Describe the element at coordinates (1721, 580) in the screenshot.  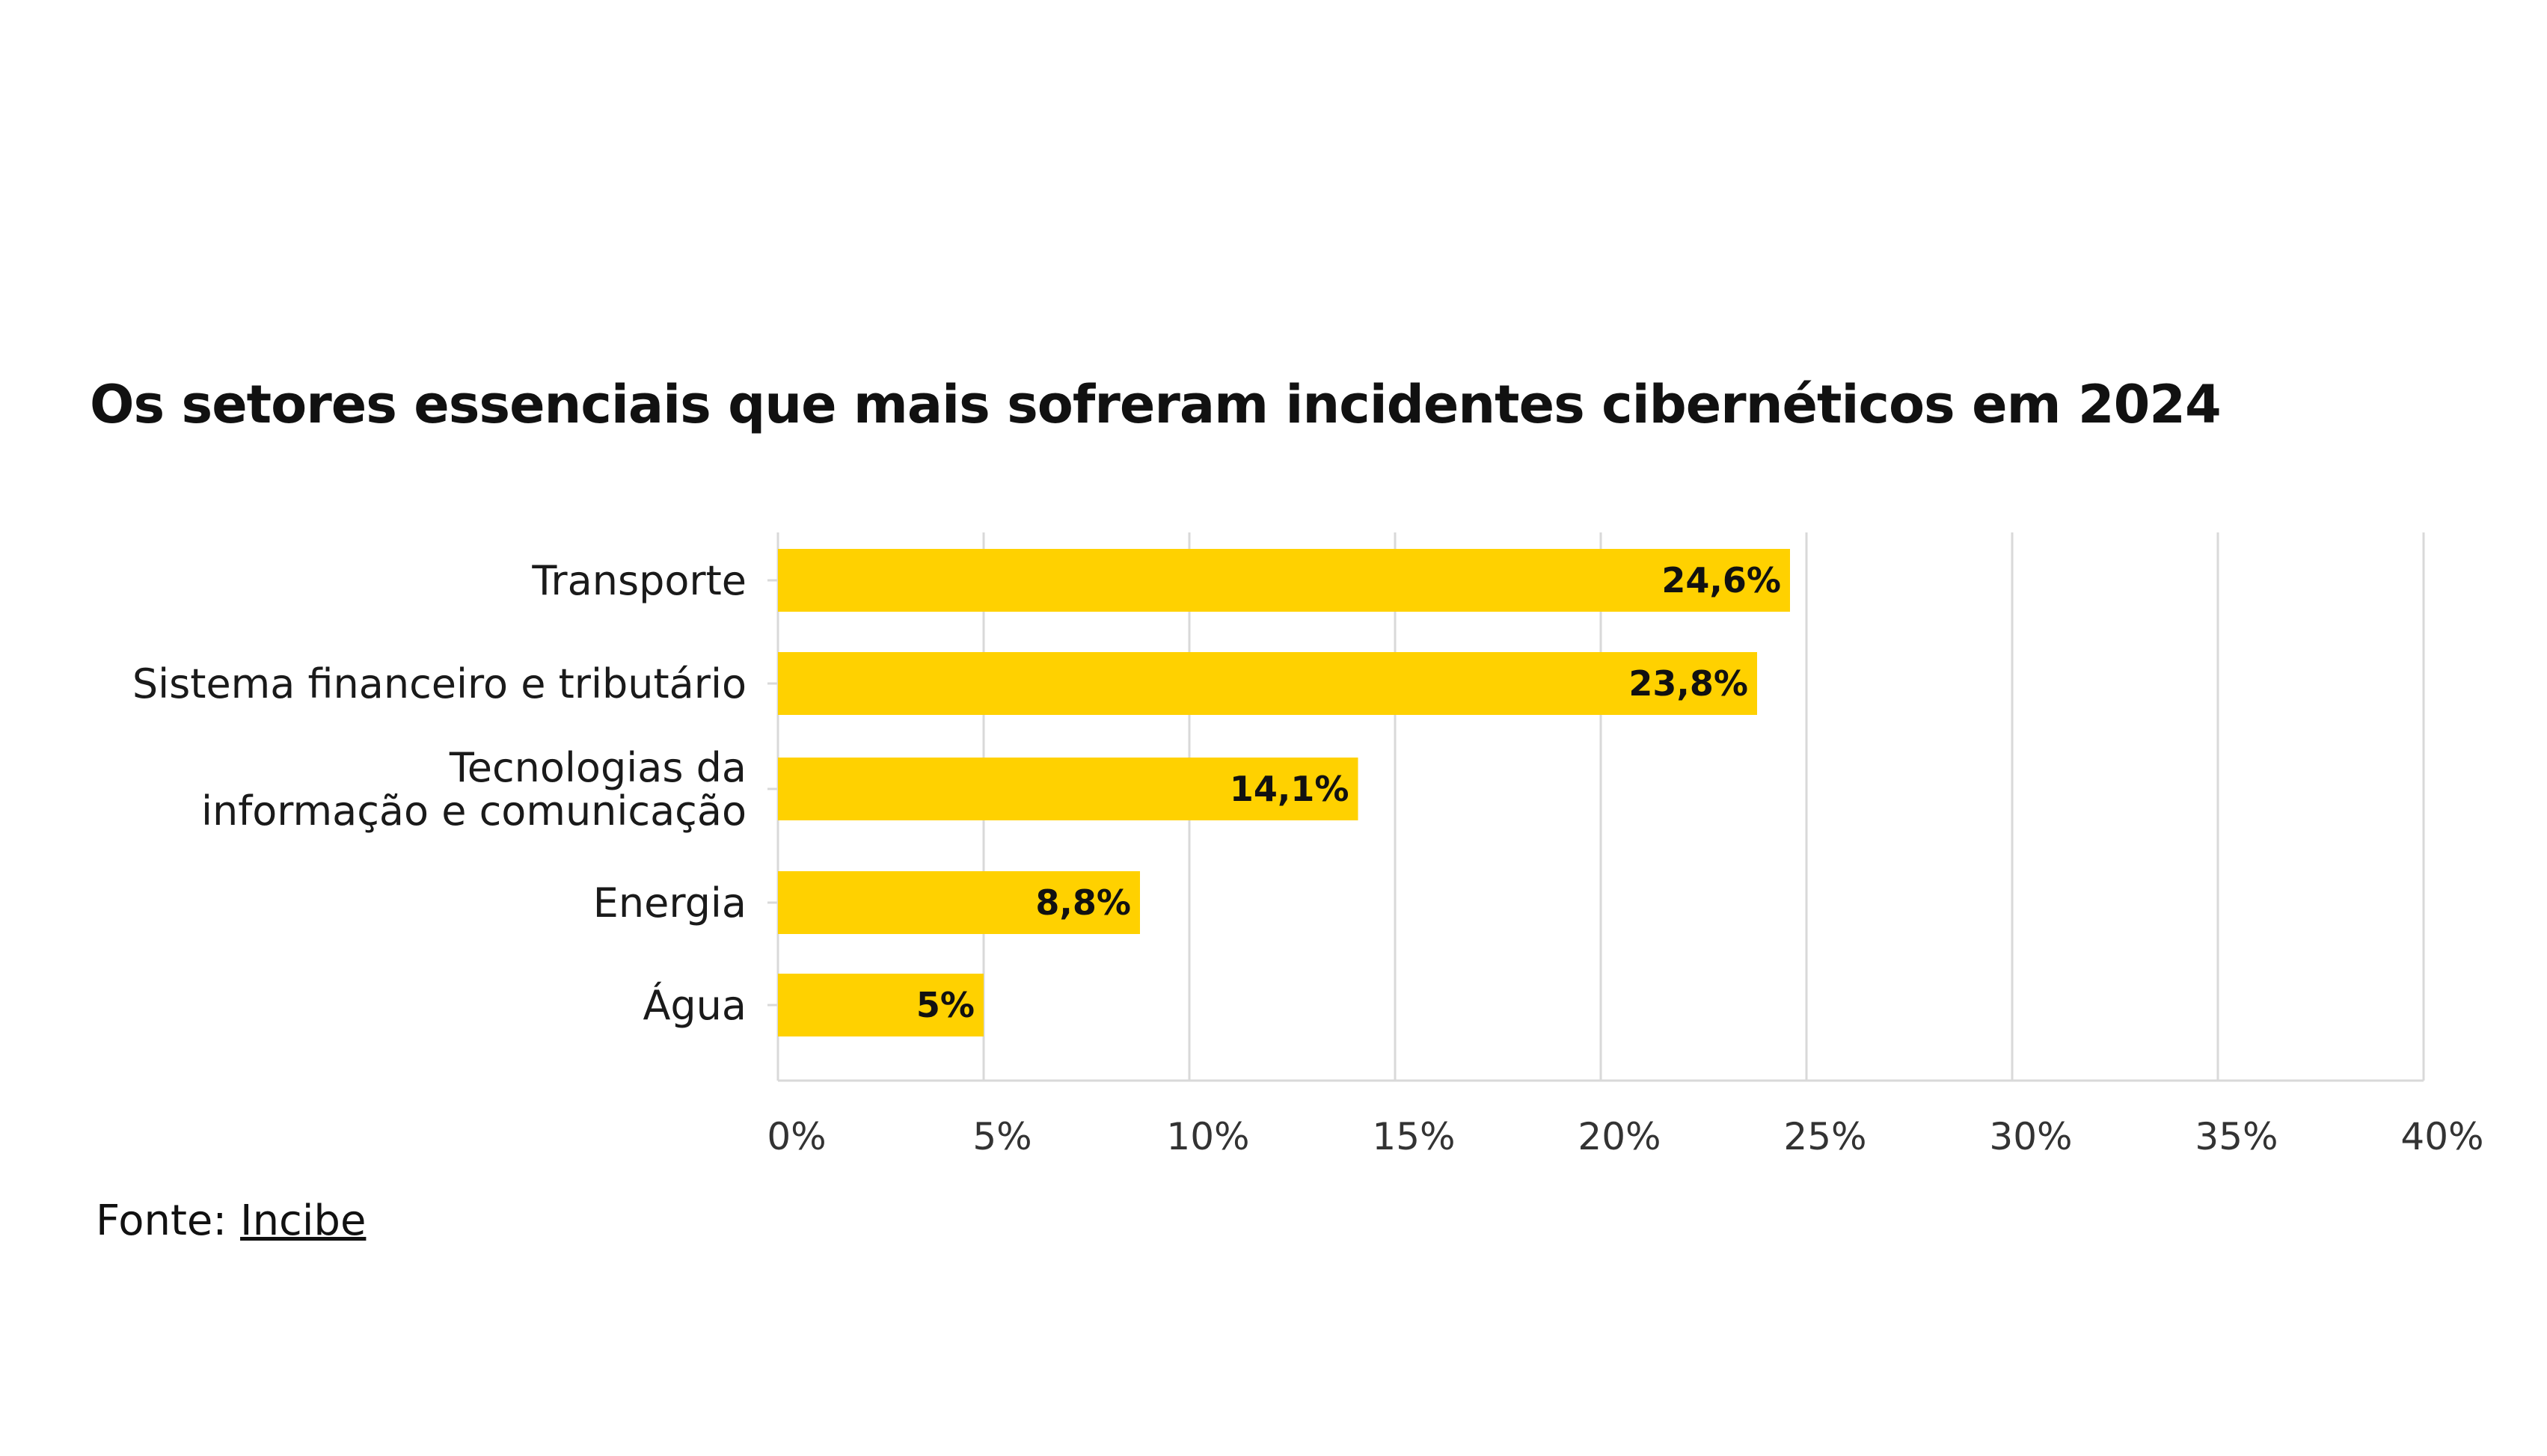
I see `value-label: 24,6%` at that location.